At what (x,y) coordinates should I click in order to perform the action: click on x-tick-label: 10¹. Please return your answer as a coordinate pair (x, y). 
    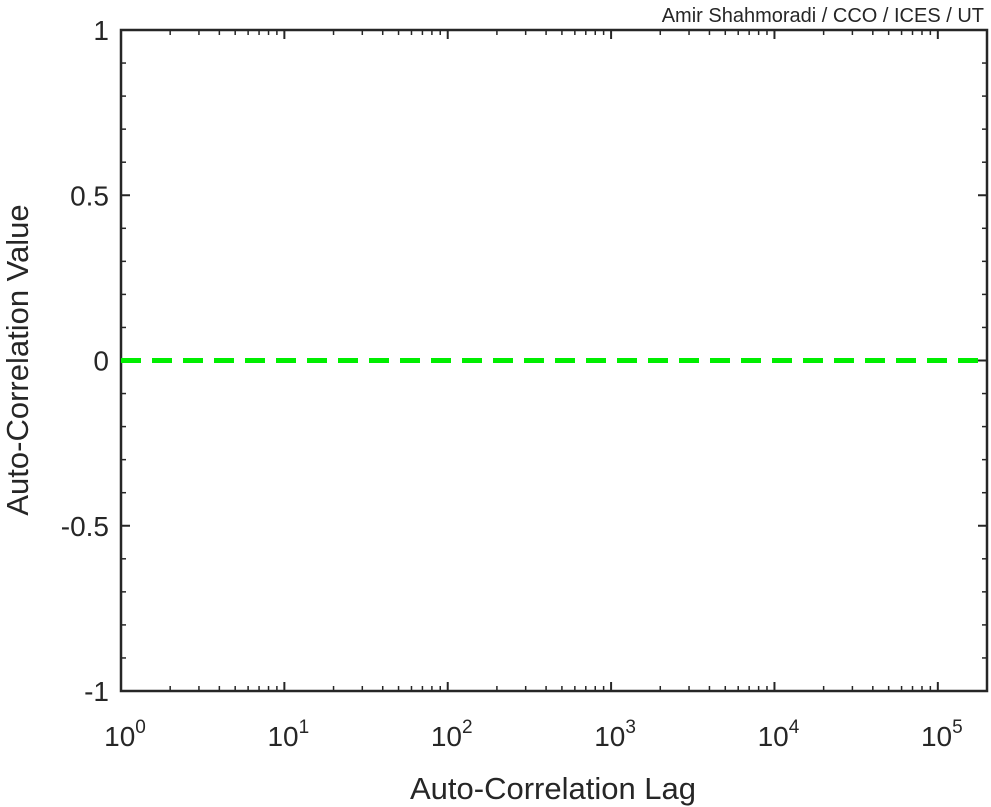
    Looking at the image, I should click on (288, 734).